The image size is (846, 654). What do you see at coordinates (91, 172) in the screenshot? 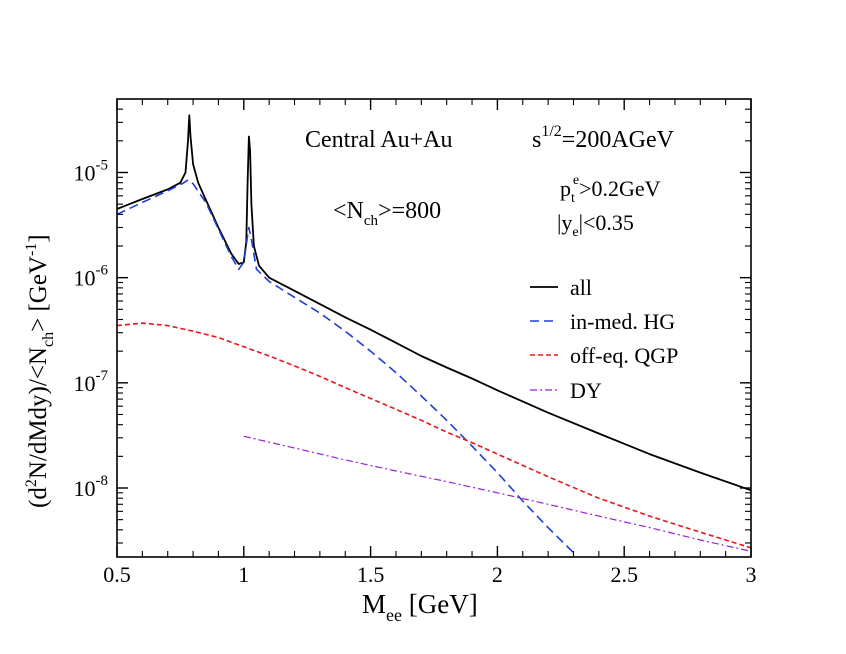
I see `y-tick-label: 10⁻⁵` at bounding box center [91, 172].